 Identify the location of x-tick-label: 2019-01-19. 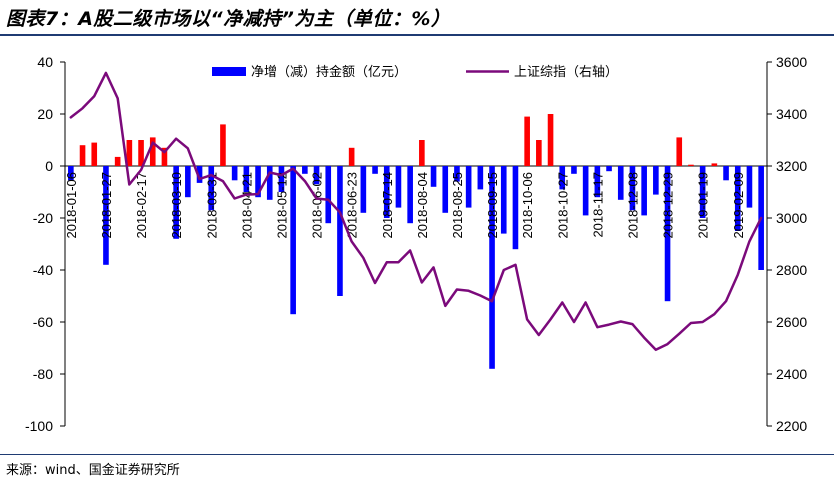
(703, 205).